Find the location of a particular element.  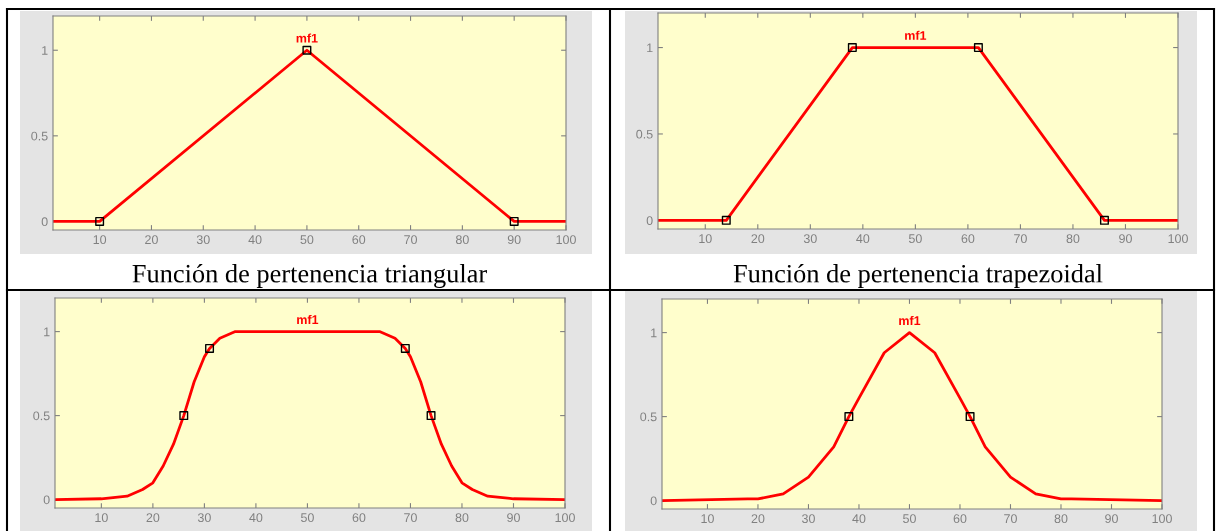

text: Función de pertenencia trapezoidal is located at coordinates (918, 276).